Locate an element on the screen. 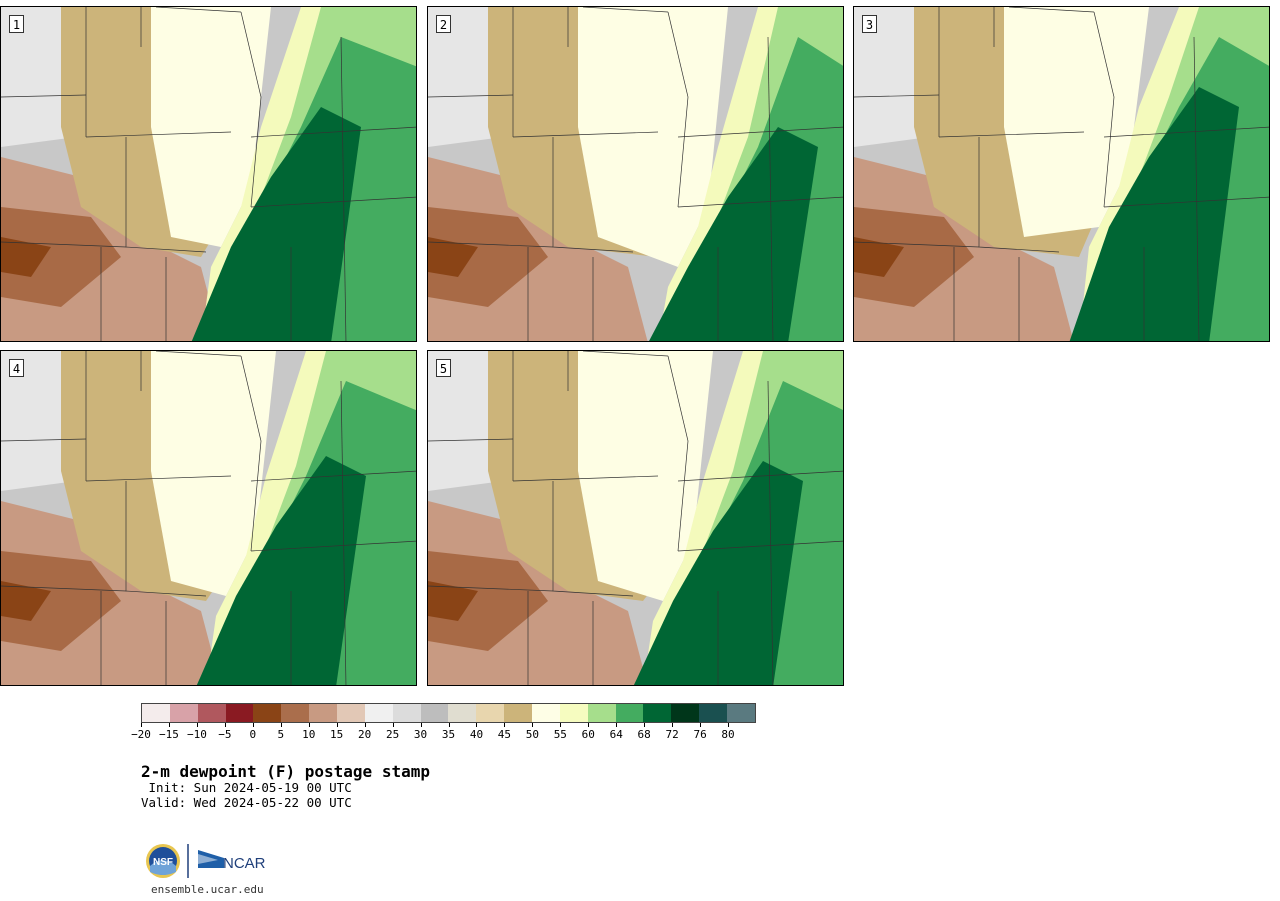 This screenshot has height=901, width=1280. colorbar-tick-label: 80 is located at coordinates (728, 734).